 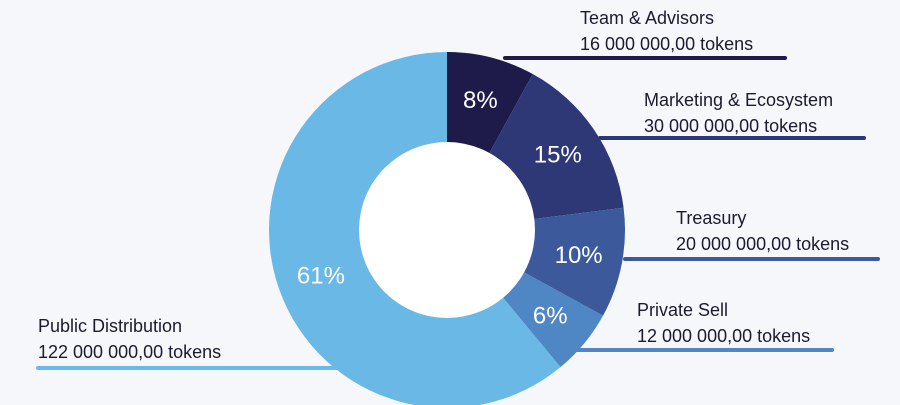 What do you see at coordinates (647, 18) in the screenshot?
I see `legend-name: Team & Advisors` at bounding box center [647, 18].